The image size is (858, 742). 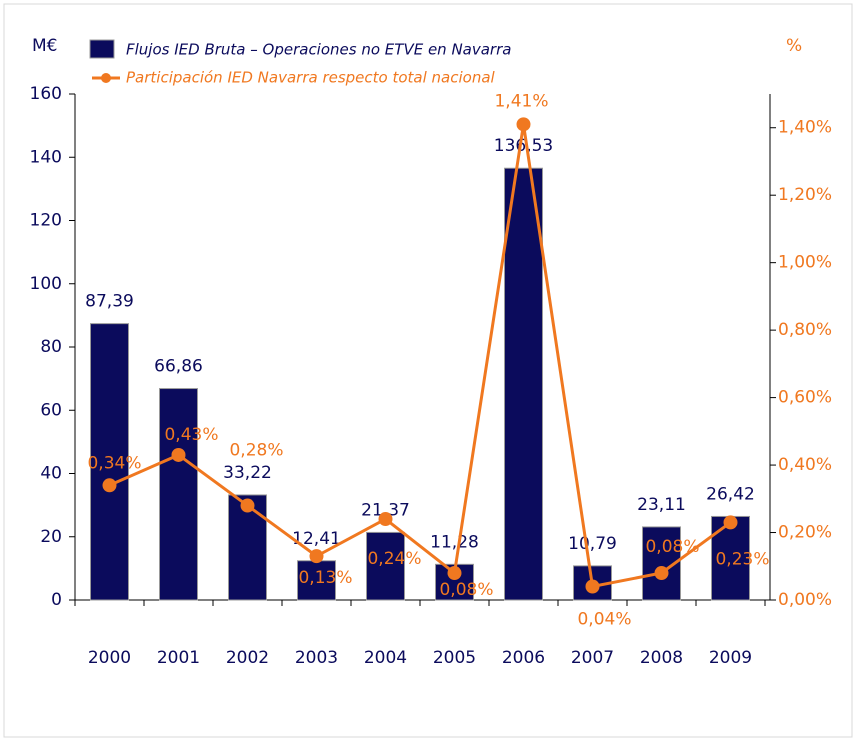 What do you see at coordinates (805, 600) in the screenshot?
I see `y2-tick-label: 0,00%` at bounding box center [805, 600].